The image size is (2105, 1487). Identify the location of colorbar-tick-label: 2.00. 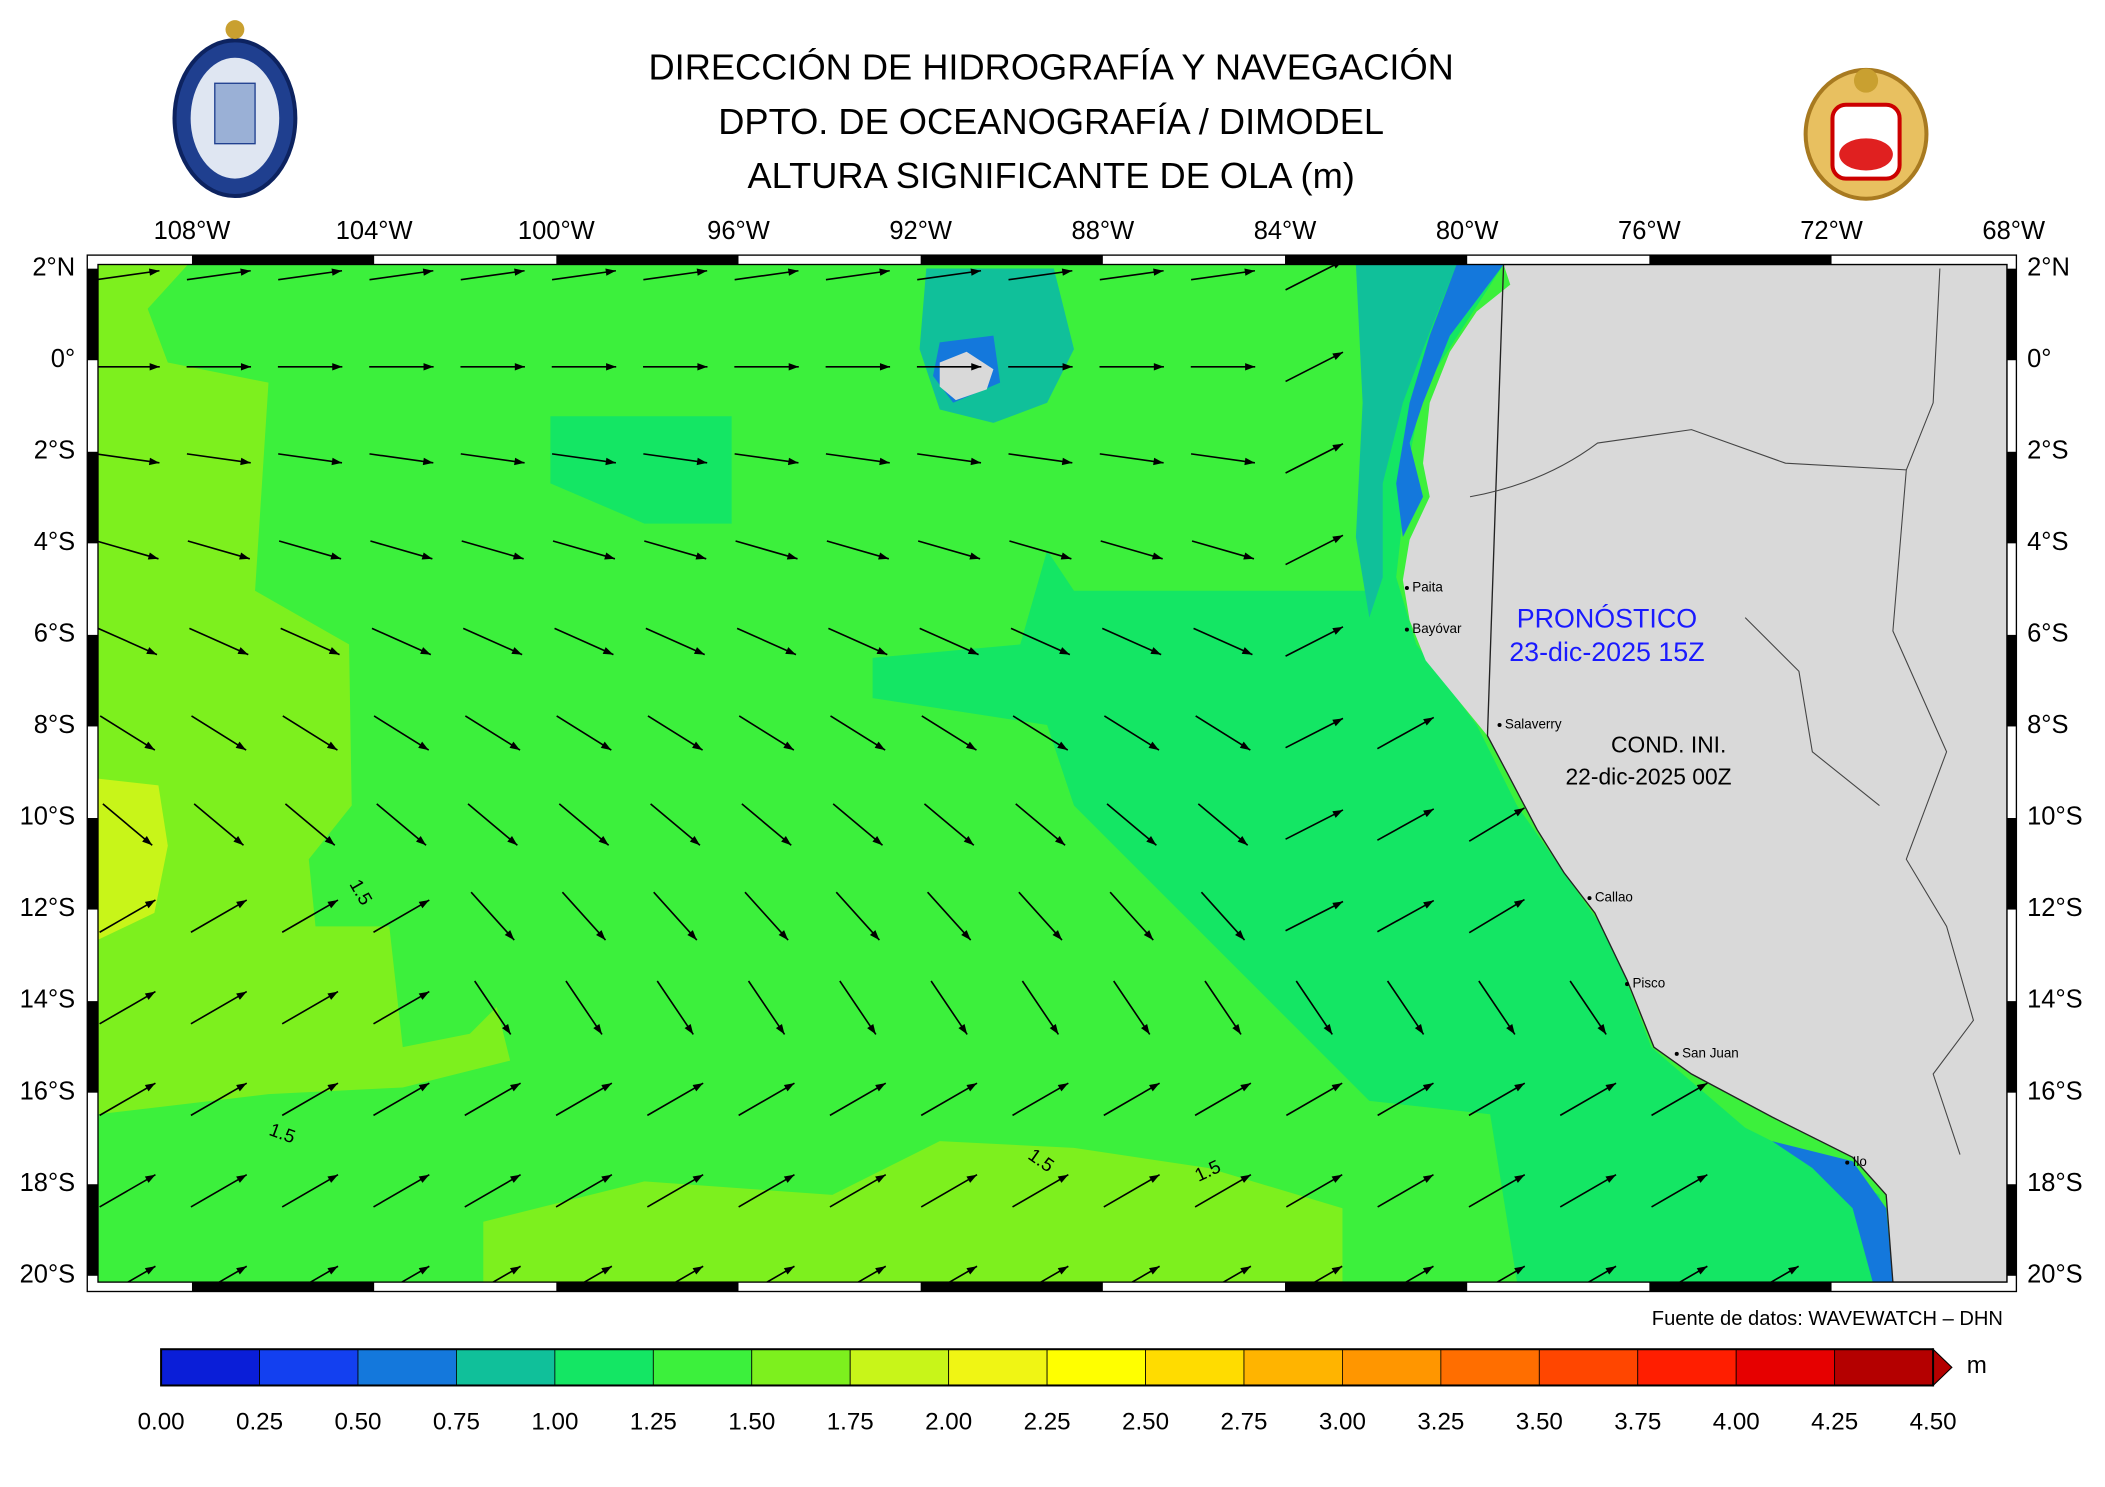
(948, 1421).